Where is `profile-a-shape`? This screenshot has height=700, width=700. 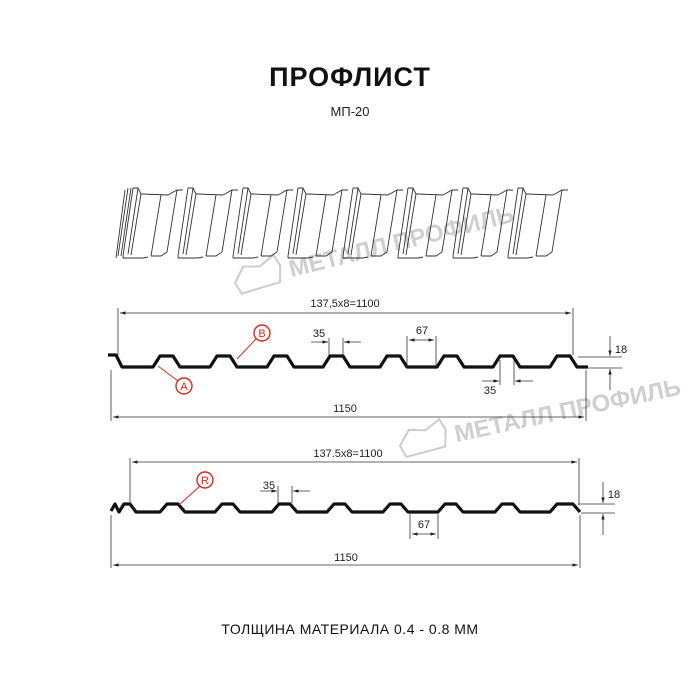 profile-a-shape is located at coordinates (348, 361).